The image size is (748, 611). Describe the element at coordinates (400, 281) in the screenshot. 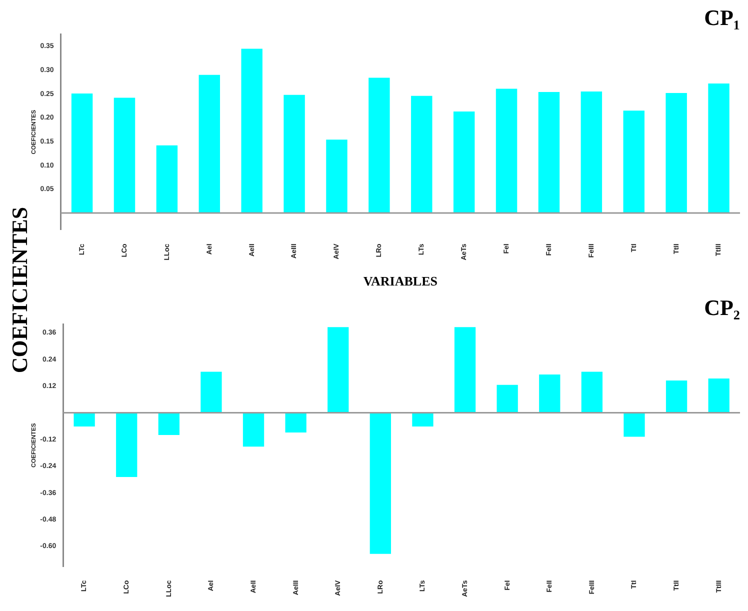

I see `x-axis-title: VARIABLES` at that location.